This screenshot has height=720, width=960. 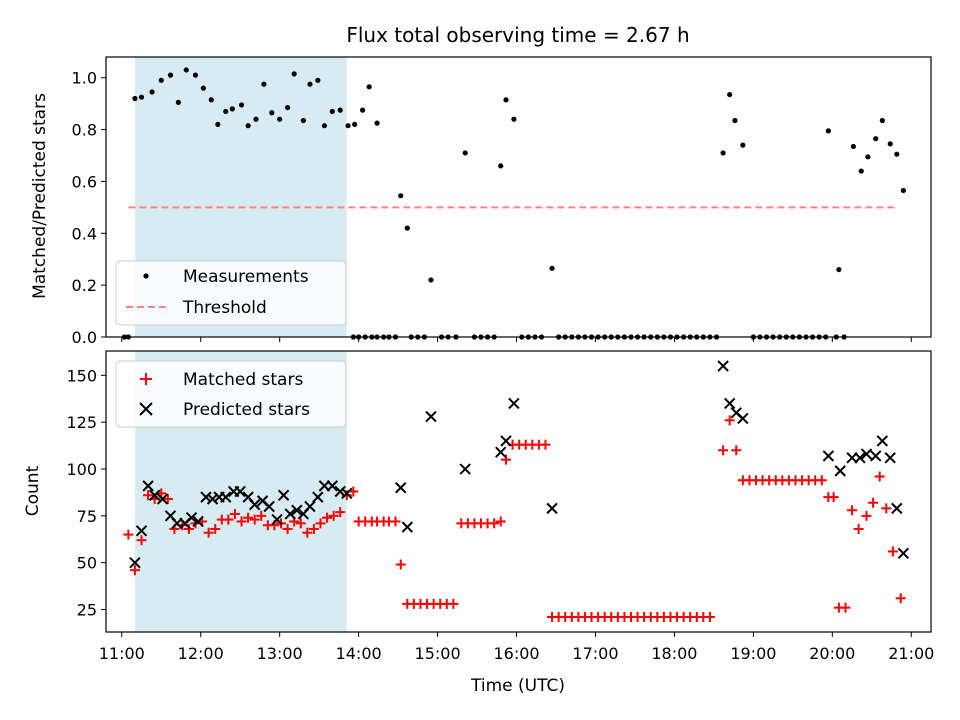 What do you see at coordinates (517, 35) in the screenshot?
I see `chart-title: Flux total observing time = 2.67 h` at bounding box center [517, 35].